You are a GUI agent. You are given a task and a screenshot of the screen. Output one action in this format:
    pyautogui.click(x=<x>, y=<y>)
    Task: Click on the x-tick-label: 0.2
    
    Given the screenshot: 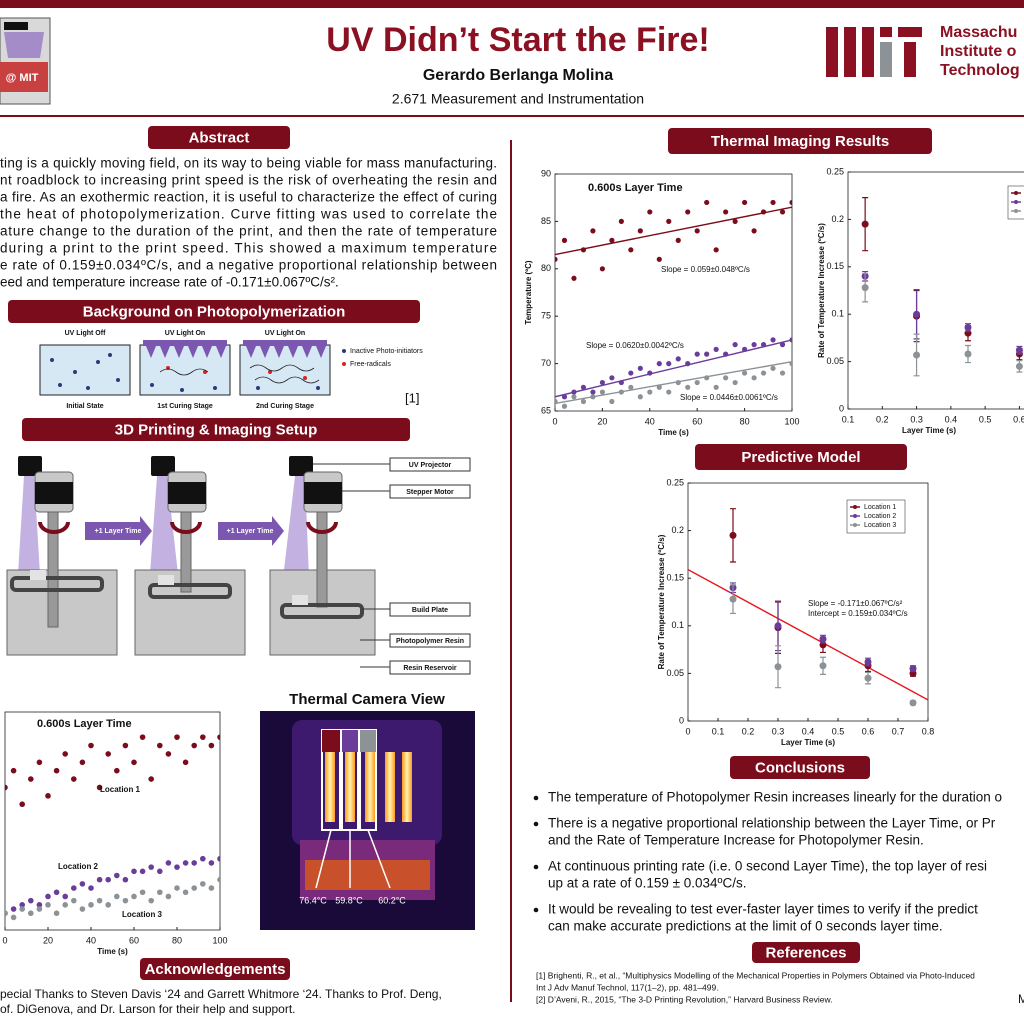 What is the action you would take?
    pyautogui.click(x=882, y=419)
    